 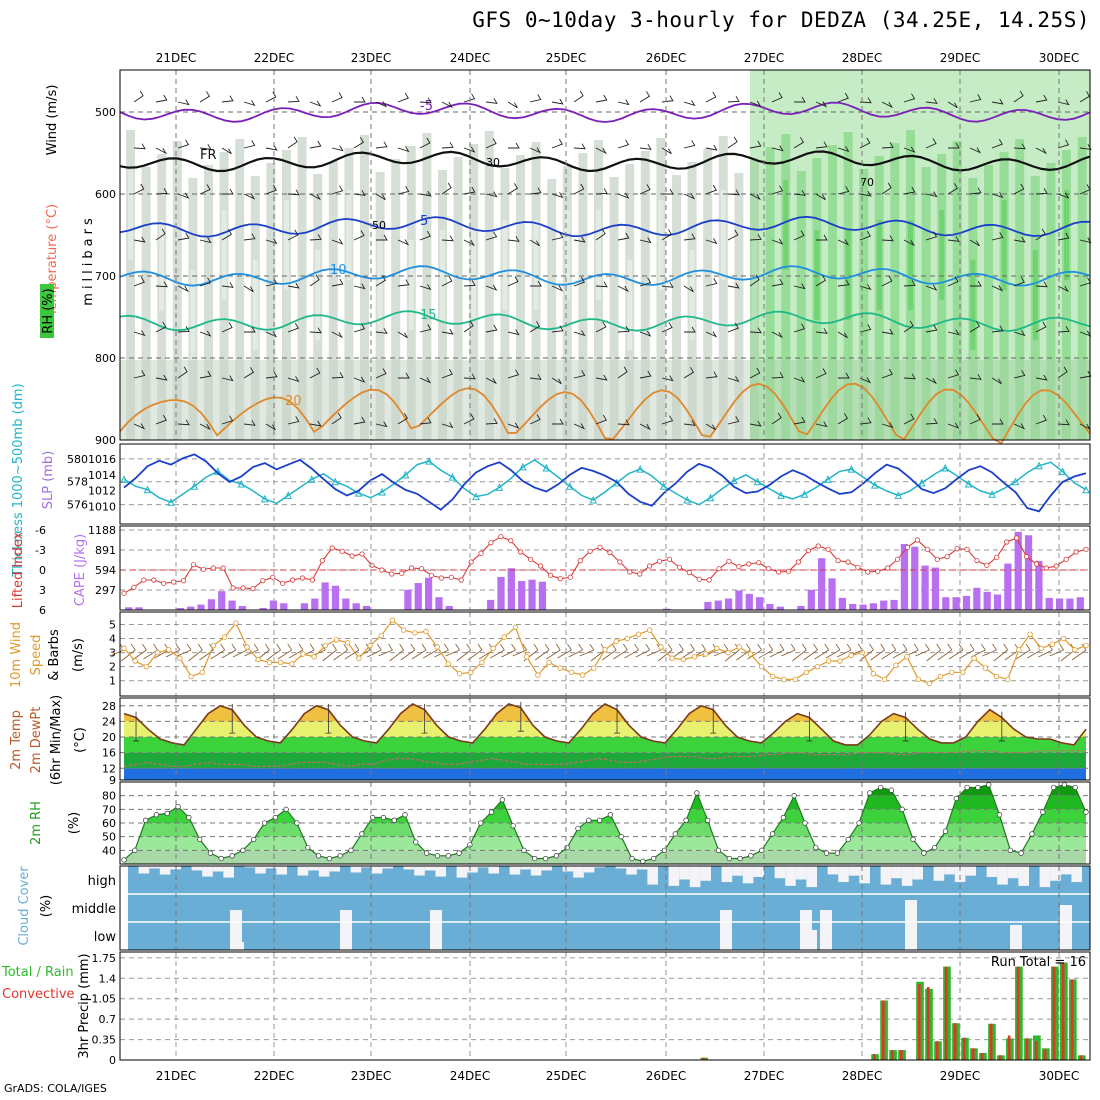 I want to click on x-tick-bottom-30DEC: 30DEC, so click(x=1059, y=1076).